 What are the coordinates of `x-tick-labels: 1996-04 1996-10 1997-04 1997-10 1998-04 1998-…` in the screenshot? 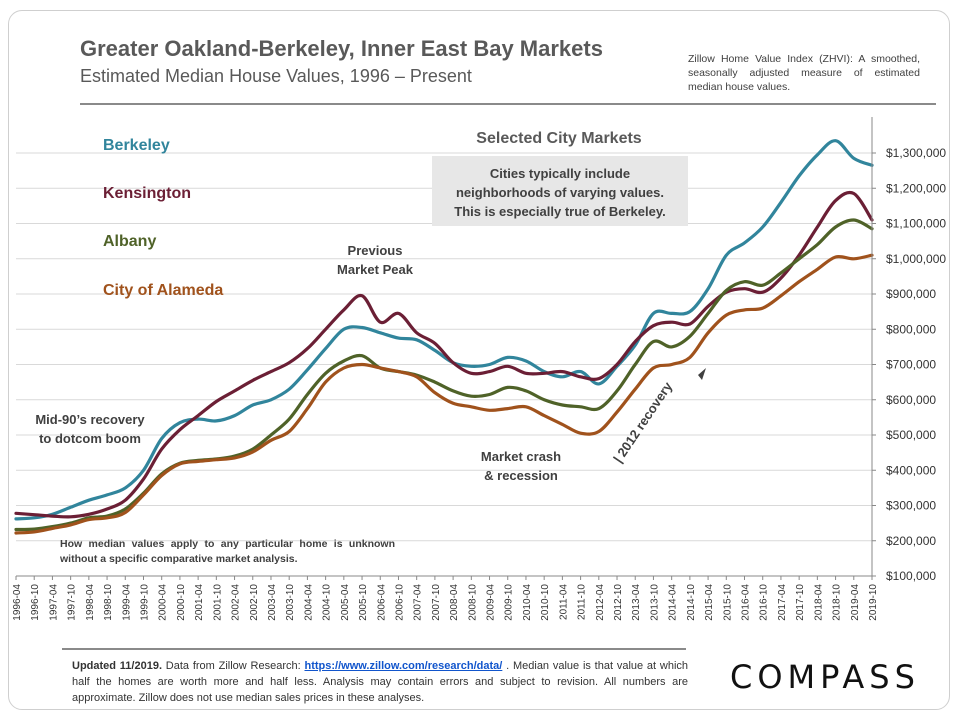 It's located at (445, 602).